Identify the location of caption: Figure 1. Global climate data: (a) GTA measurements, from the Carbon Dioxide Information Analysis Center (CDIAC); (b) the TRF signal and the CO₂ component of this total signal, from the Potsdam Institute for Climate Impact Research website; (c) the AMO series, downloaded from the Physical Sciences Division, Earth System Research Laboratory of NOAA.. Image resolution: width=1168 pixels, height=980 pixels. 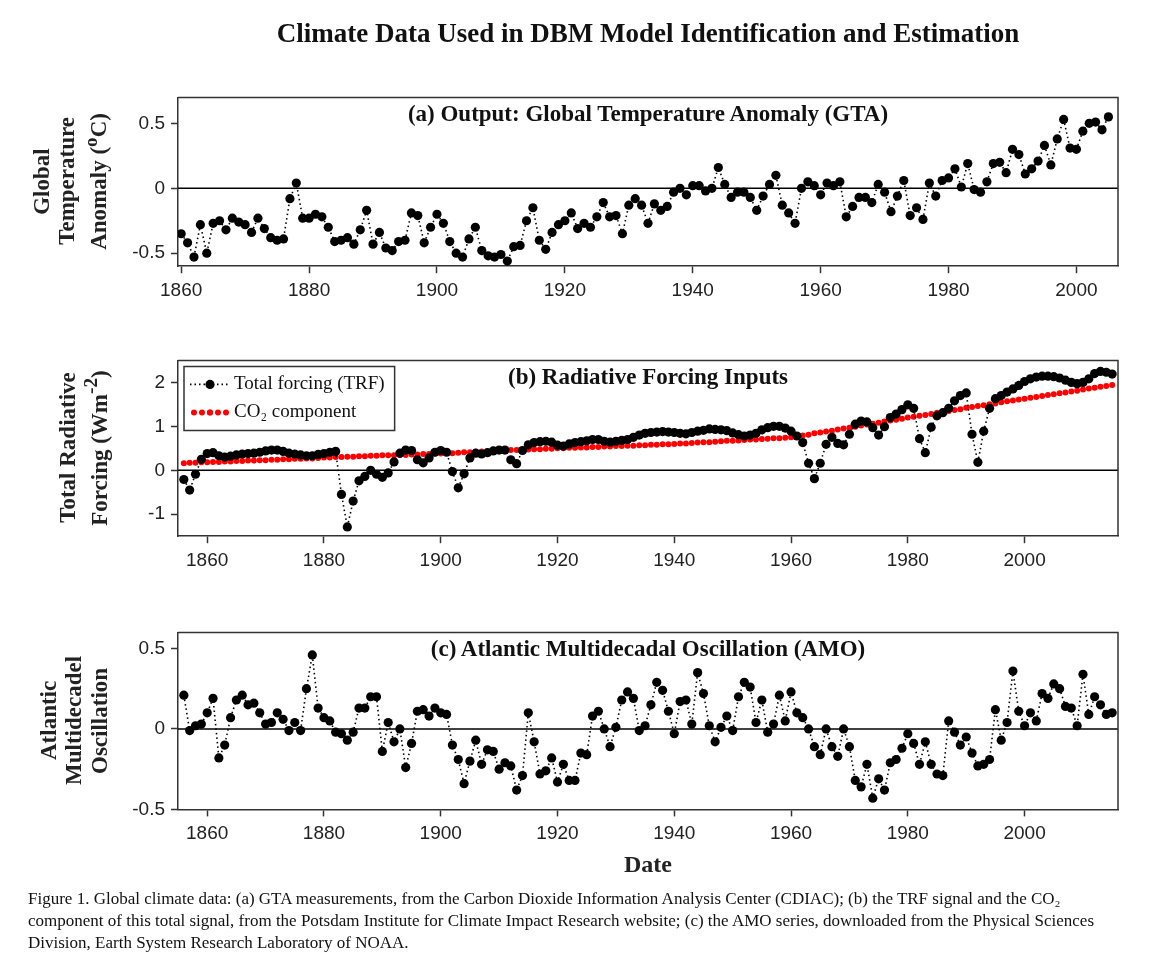
(562, 921).